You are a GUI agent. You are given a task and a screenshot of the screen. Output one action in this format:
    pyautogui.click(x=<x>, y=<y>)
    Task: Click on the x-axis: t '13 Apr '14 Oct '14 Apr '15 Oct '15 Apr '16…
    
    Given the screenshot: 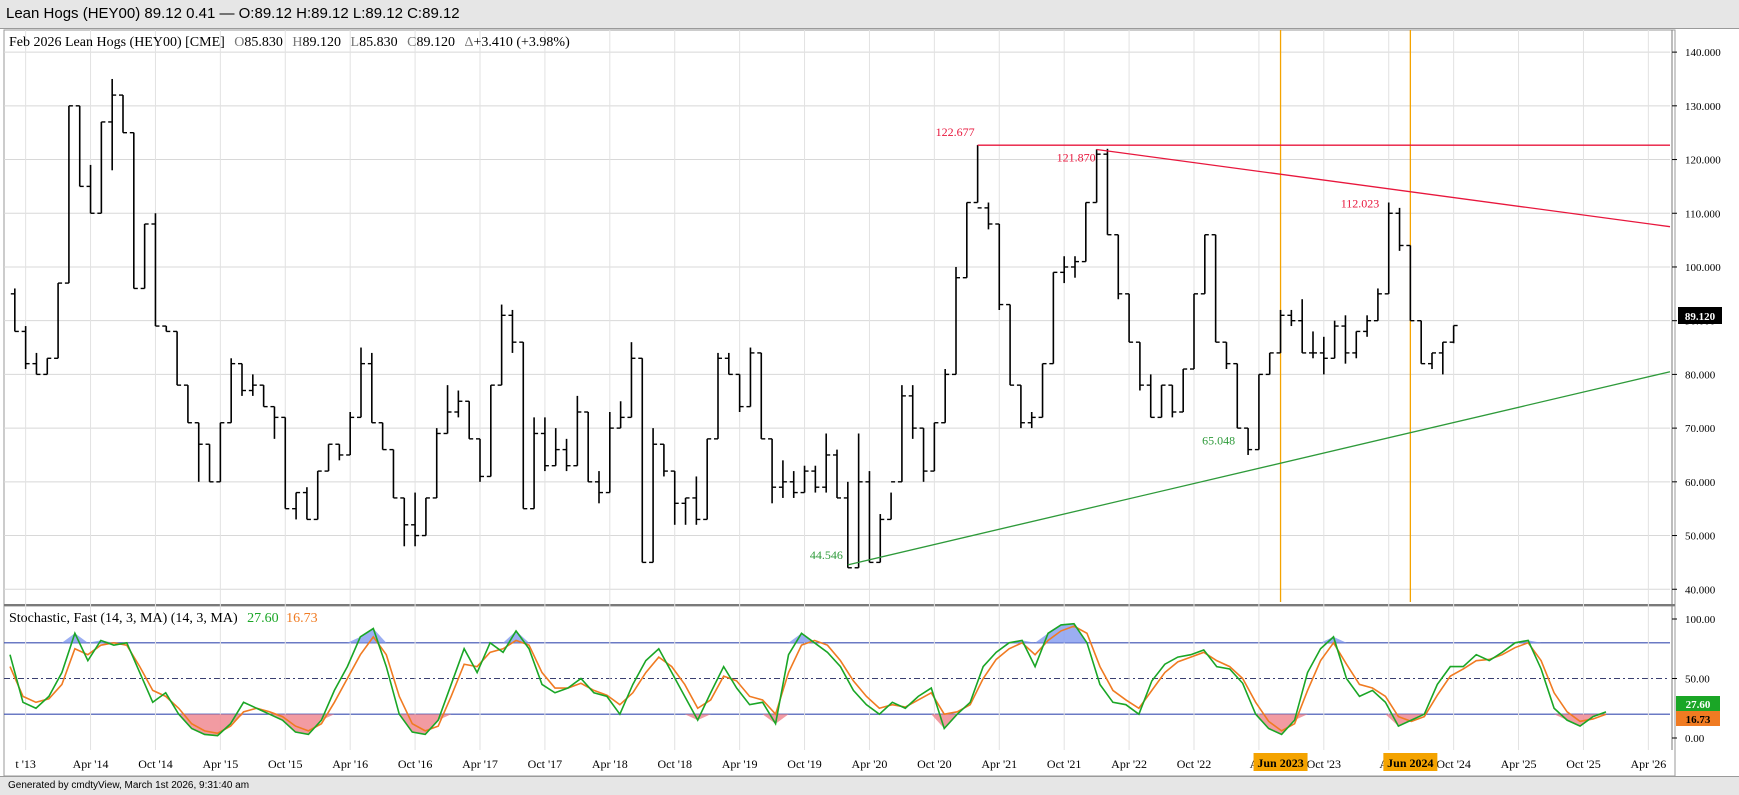 What is the action you would take?
    pyautogui.click(x=840, y=764)
    